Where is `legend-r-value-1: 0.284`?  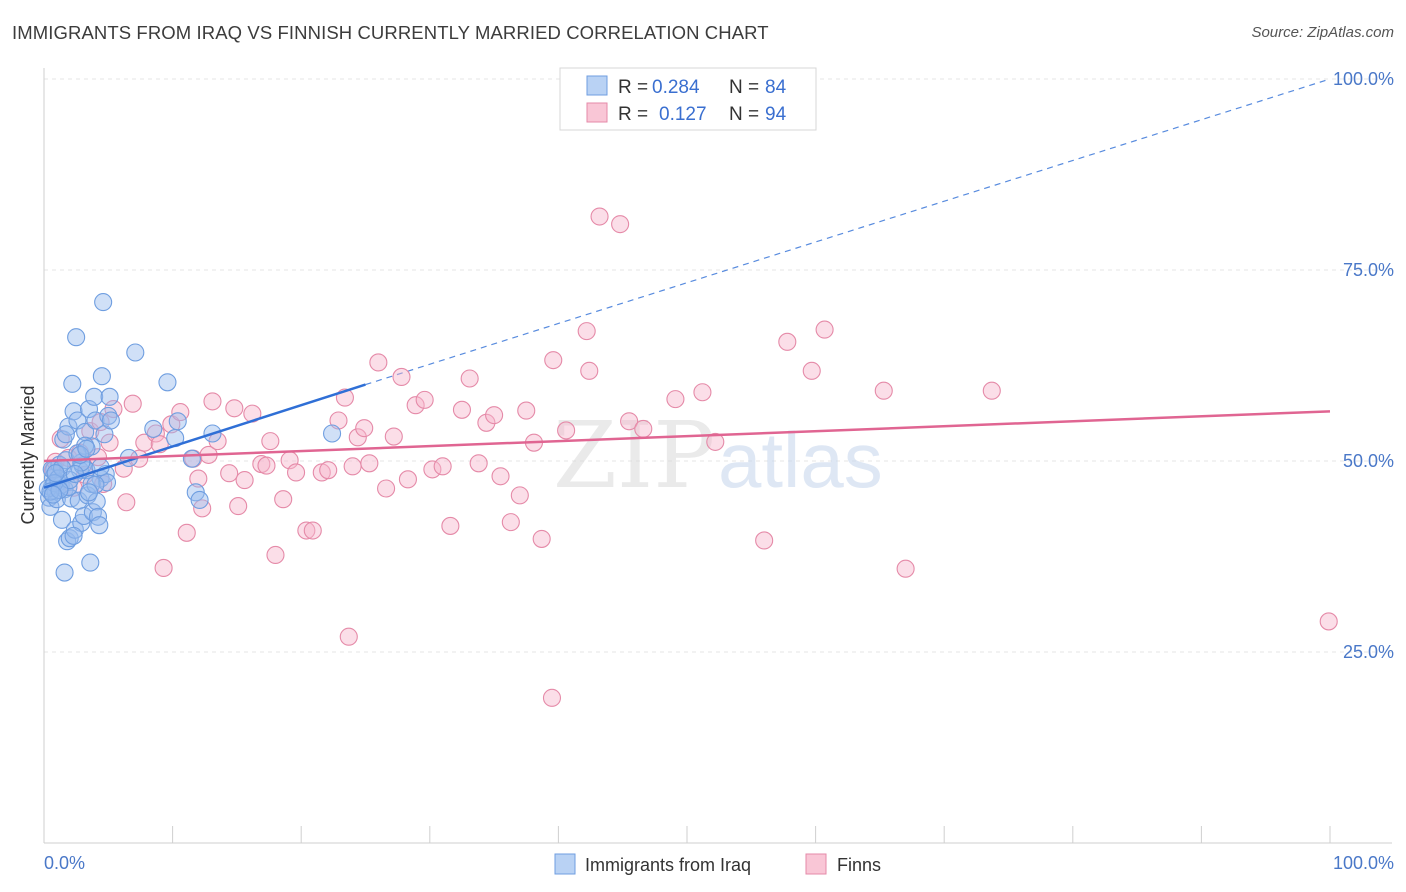
legend-r-value-1: 0.284 is located at coordinates (676, 87).